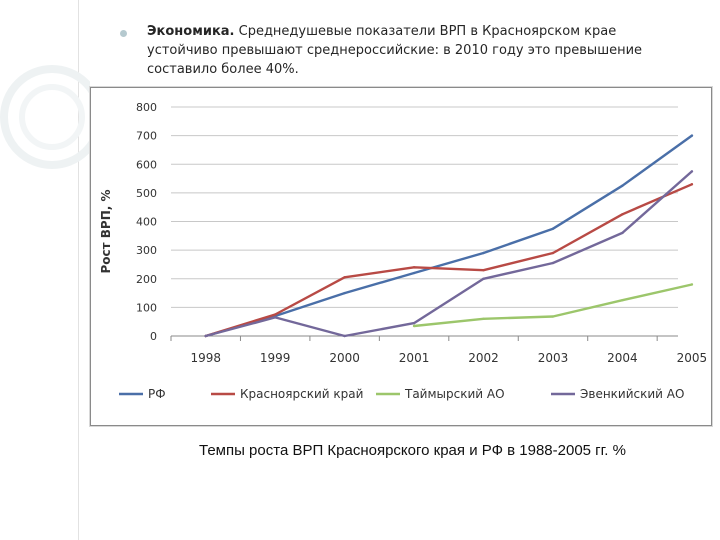  Describe the element at coordinates (205, 358) in the screenshot. I see `x-tick-label: 1998` at that location.